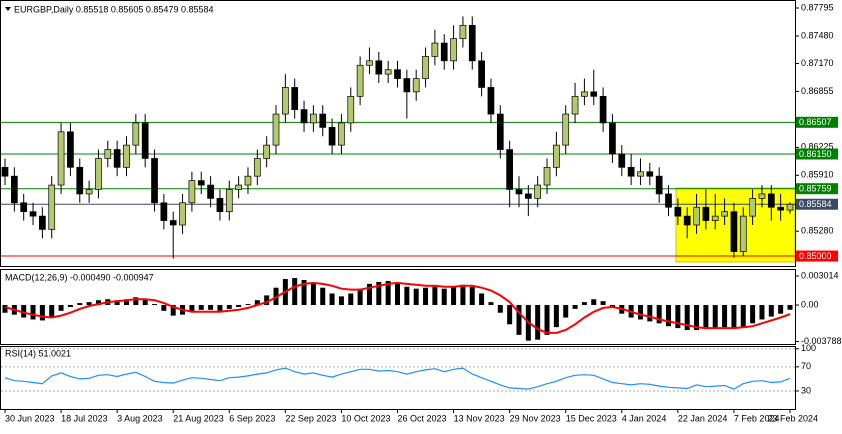  Describe the element at coordinates (806, 366) in the screenshot. I see `y-tick-label: 70` at that location.